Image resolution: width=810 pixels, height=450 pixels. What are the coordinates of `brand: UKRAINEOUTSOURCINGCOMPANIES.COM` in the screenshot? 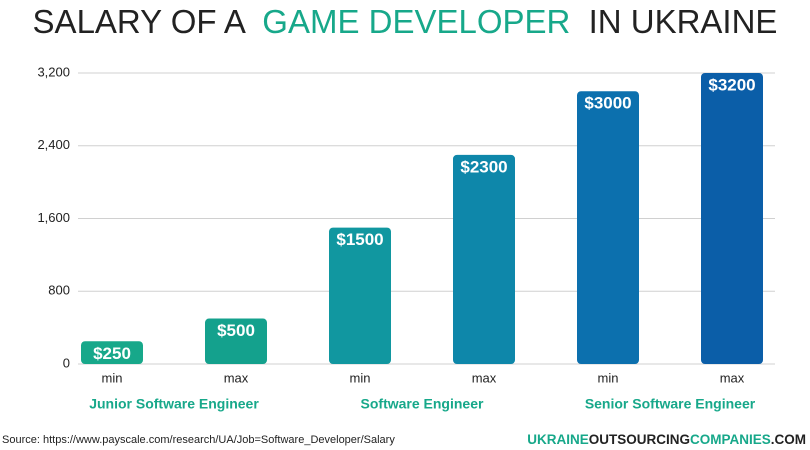 It's located at (666, 439).